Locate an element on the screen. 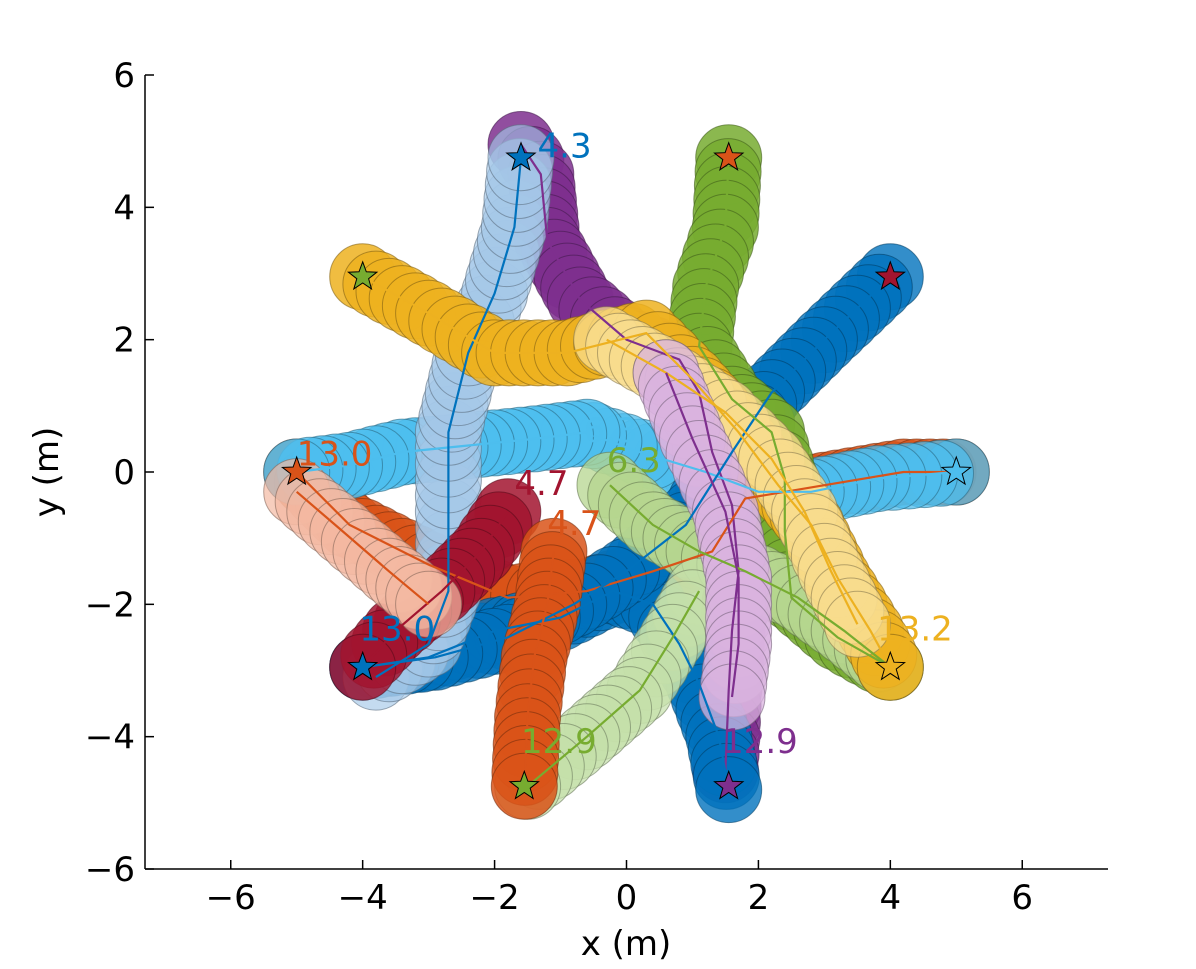 The height and width of the screenshot is (969, 1196). y-tick-label: −4 is located at coordinates (110, 738).